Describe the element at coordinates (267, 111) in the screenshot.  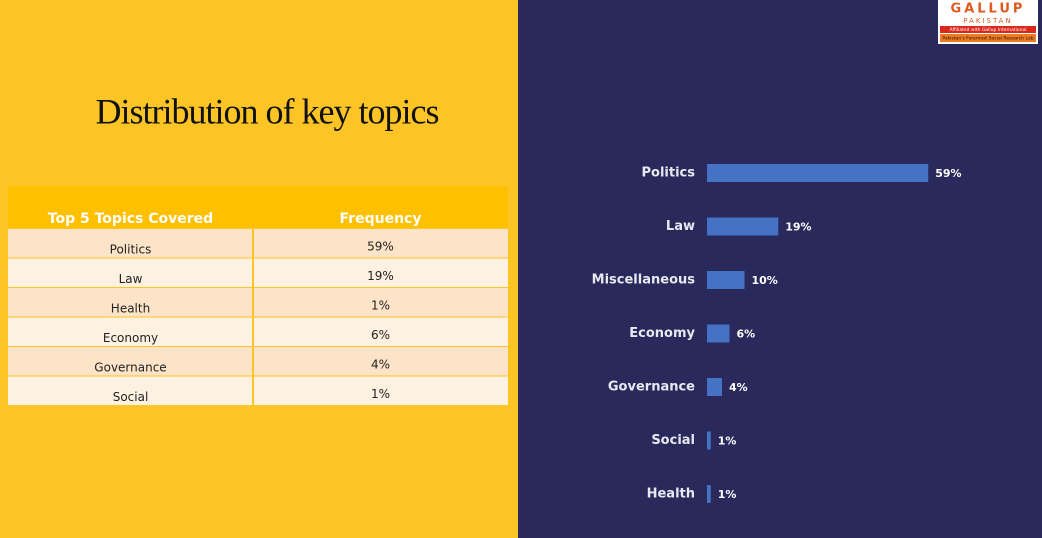
I see `slide-title: Distribution of key topics` at that location.